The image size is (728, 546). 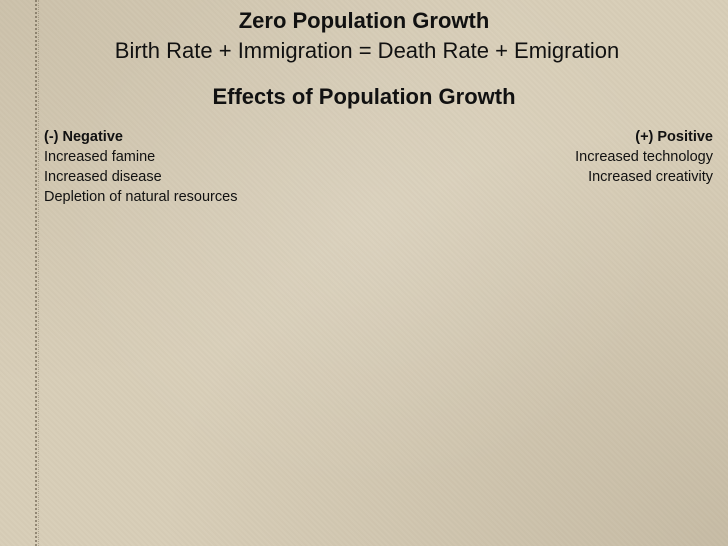 What do you see at coordinates (100, 157) in the screenshot?
I see `negative-effect-item: Increased famine` at bounding box center [100, 157].